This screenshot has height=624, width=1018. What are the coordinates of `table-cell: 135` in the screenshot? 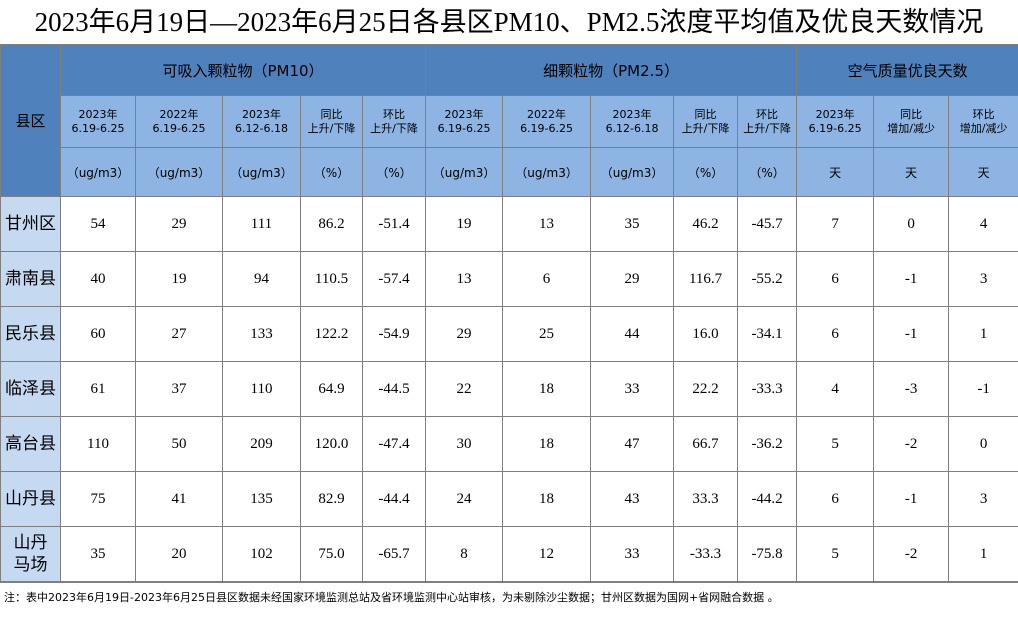 It's located at (261, 499).